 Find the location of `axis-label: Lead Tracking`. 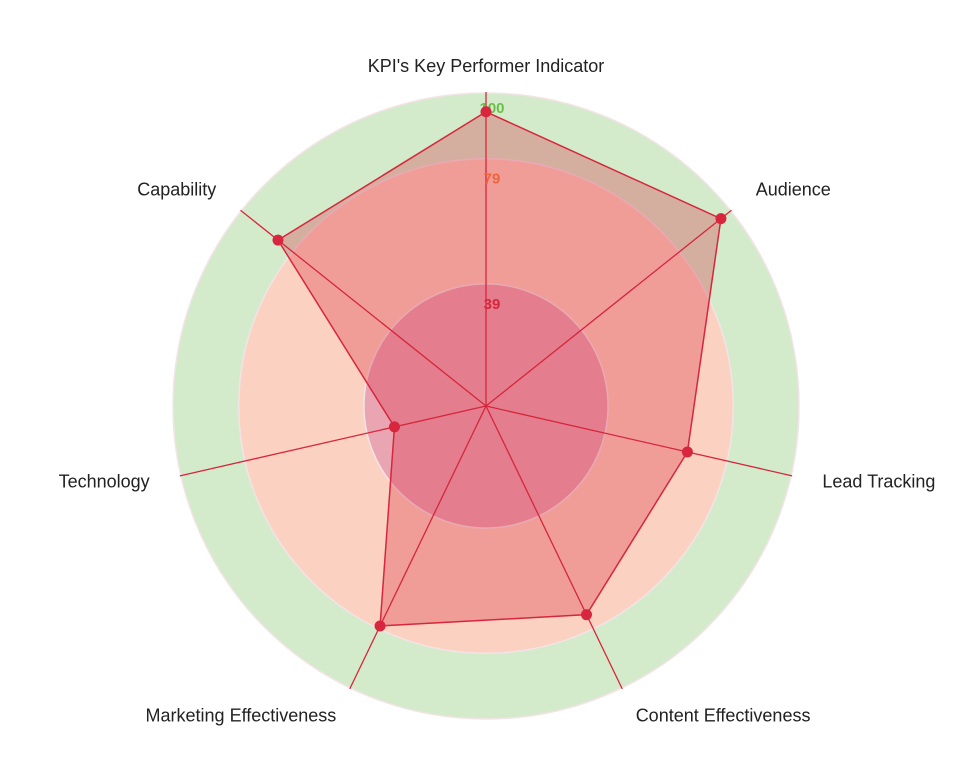

axis-label: Lead Tracking is located at coordinates (878, 482).